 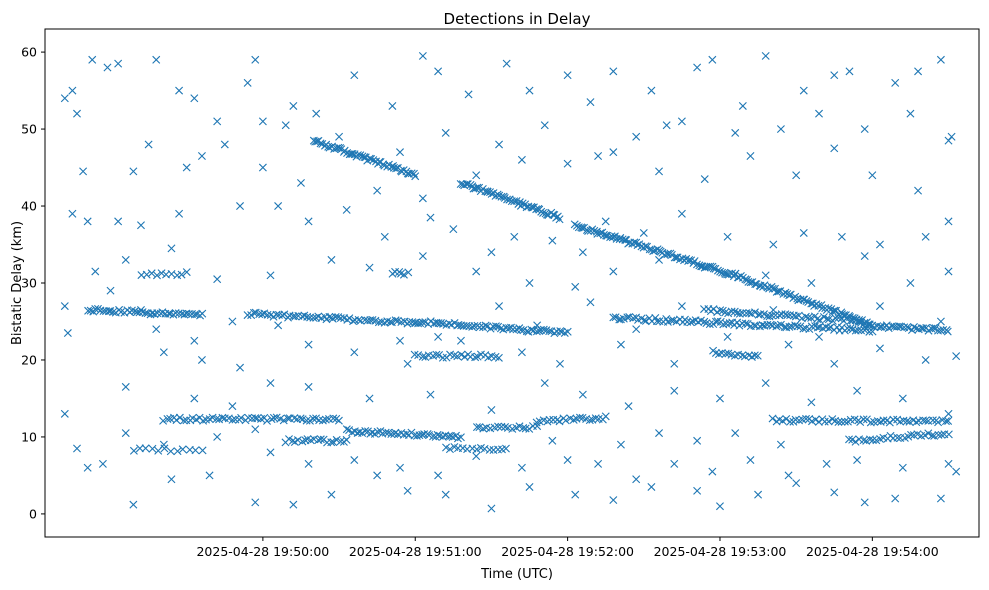 What do you see at coordinates (29, 359) in the screenshot?
I see `y-tick-label: 20` at bounding box center [29, 359].